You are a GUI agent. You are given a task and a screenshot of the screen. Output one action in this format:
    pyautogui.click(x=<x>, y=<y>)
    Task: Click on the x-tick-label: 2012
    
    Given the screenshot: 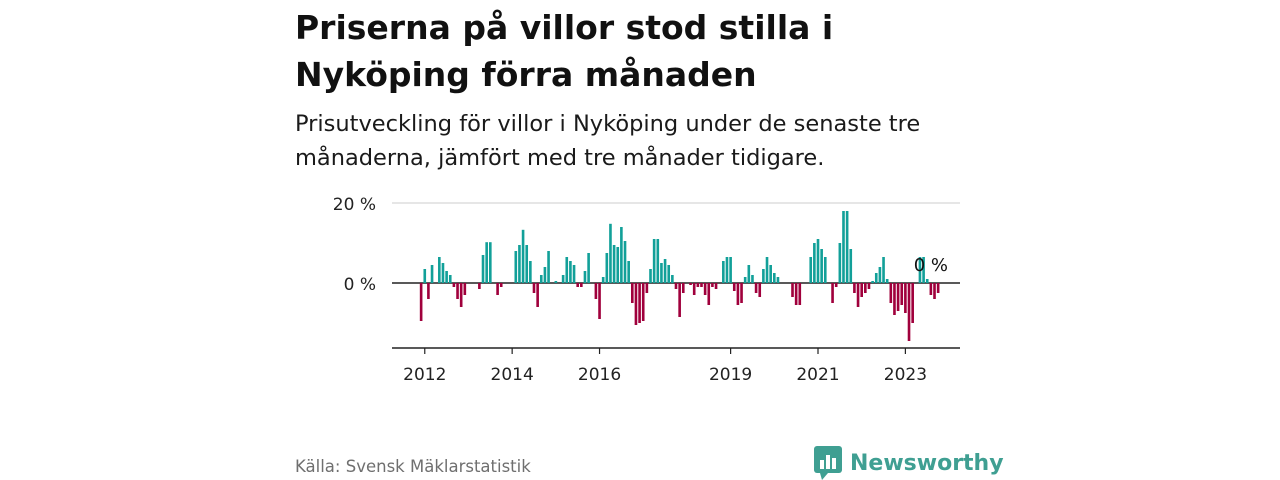 What is the action you would take?
    pyautogui.click(x=424, y=375)
    